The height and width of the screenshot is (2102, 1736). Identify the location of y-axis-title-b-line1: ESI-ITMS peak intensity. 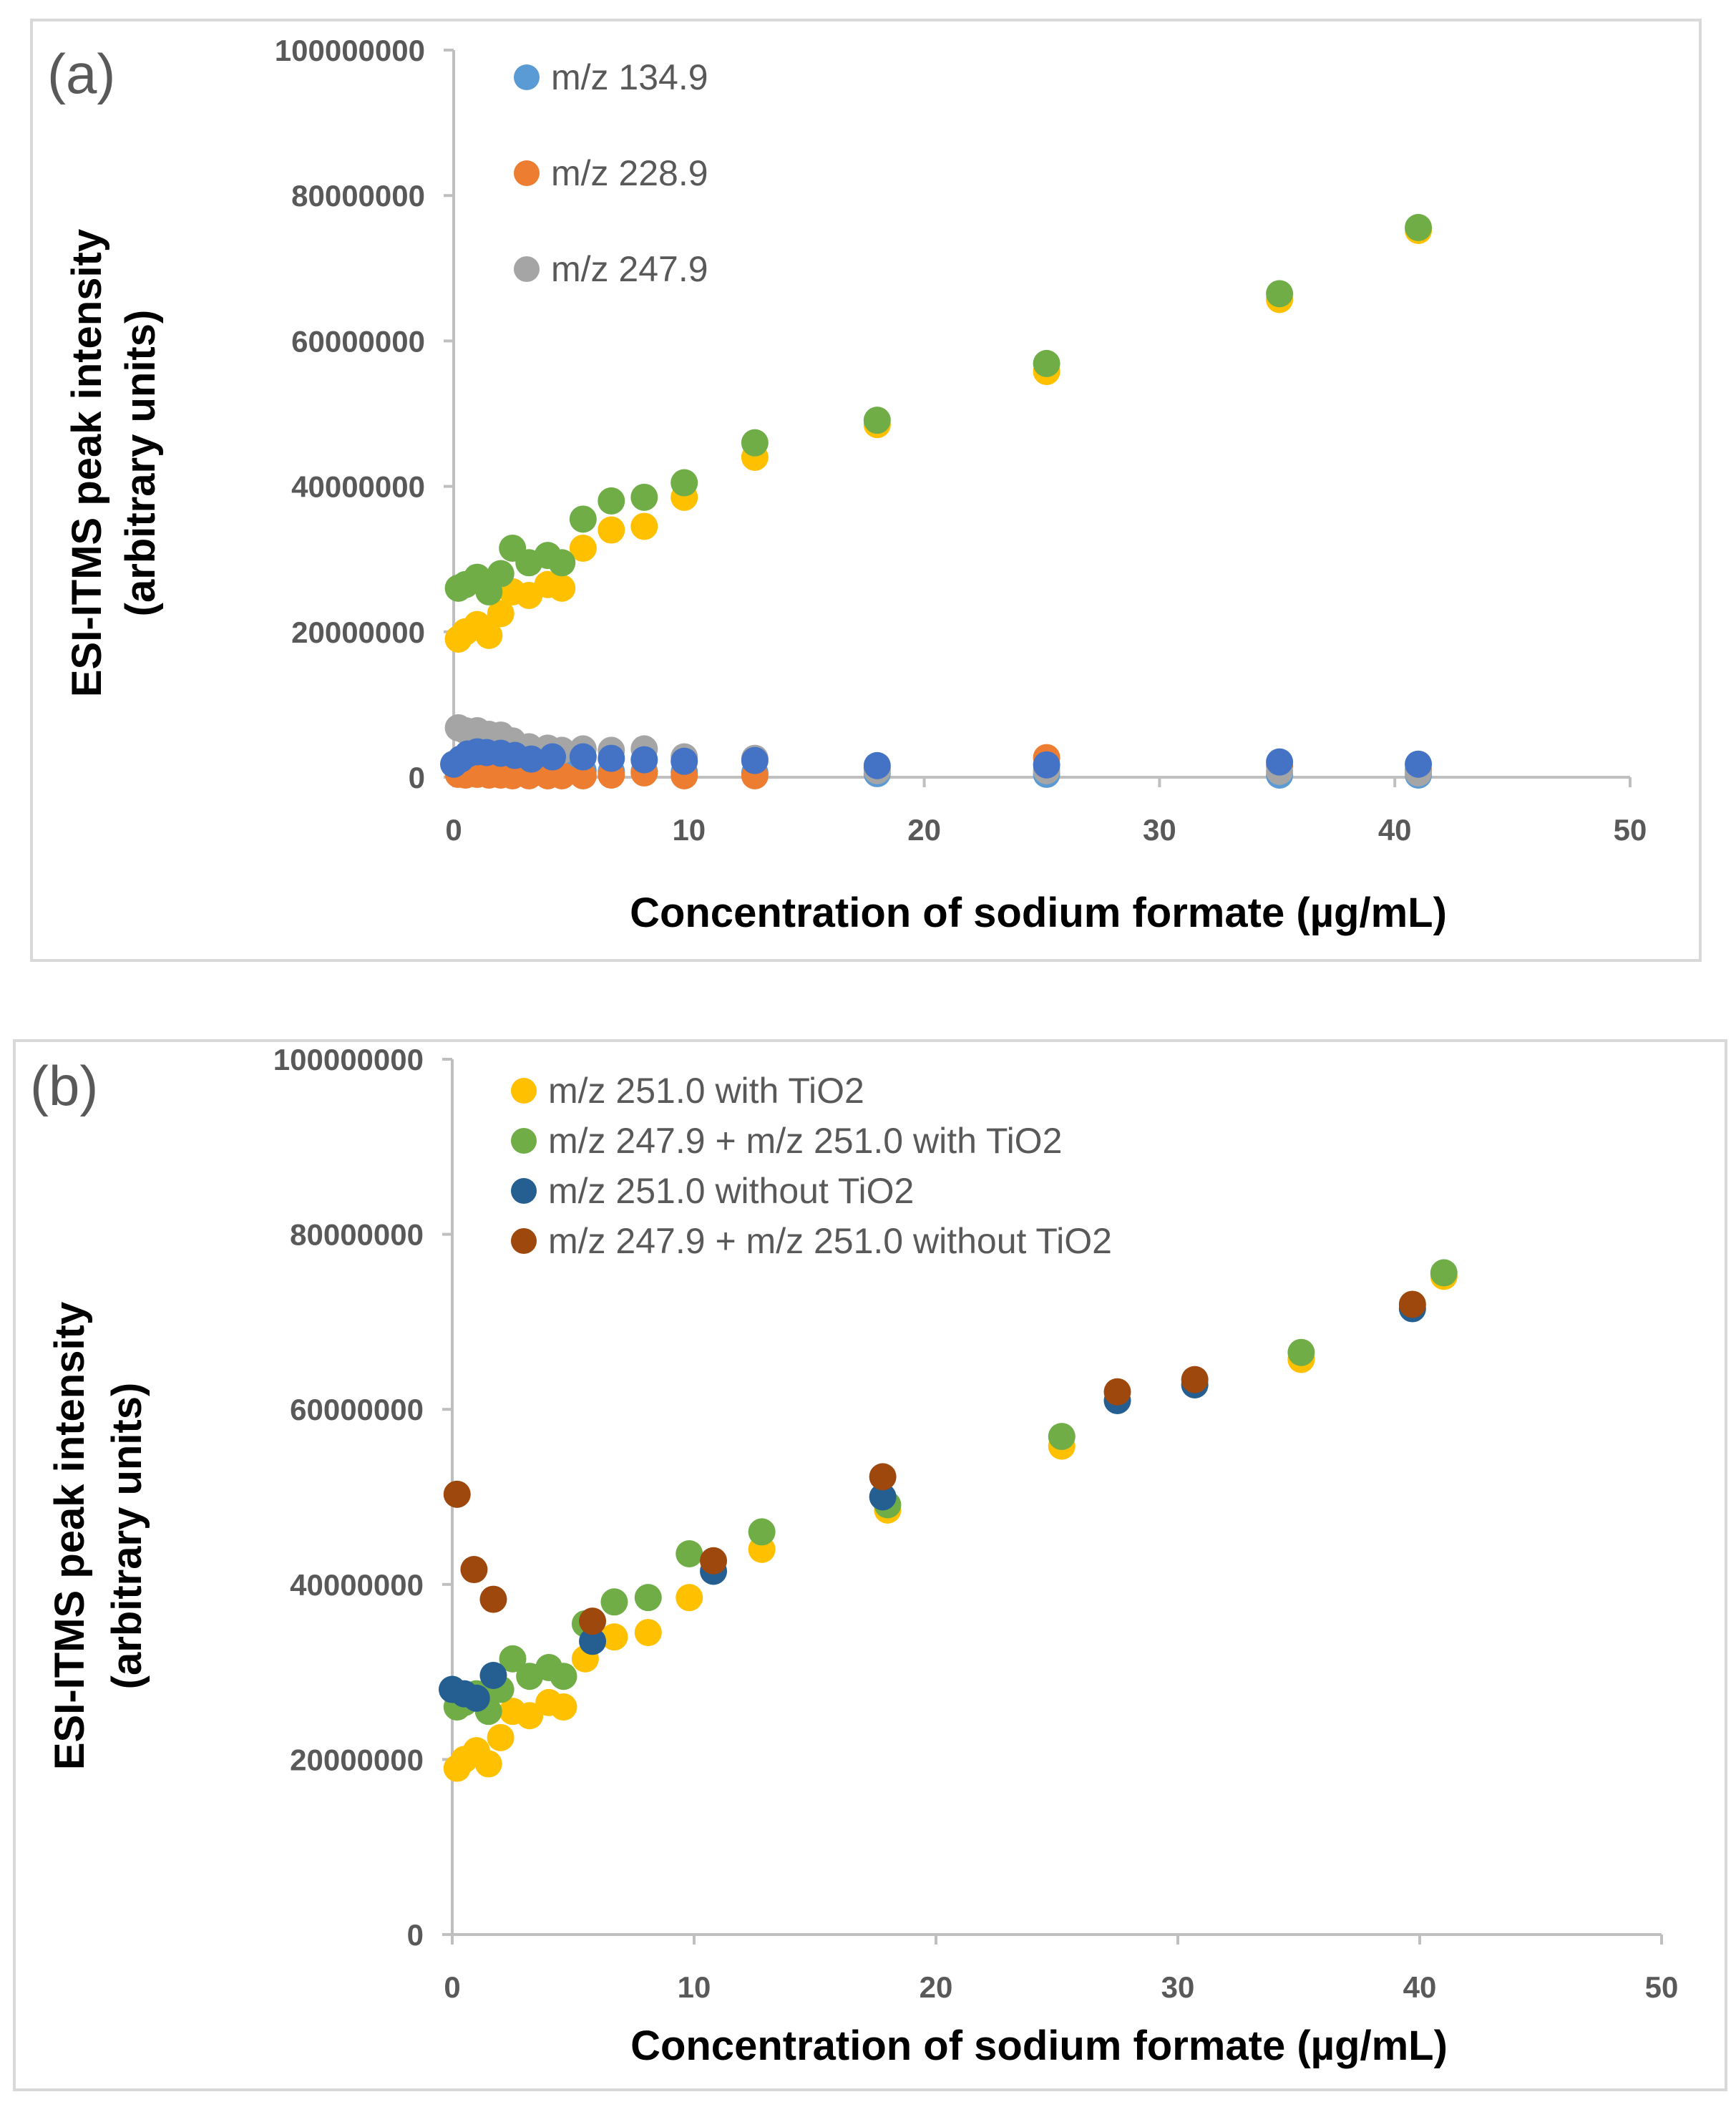
(70, 1536).